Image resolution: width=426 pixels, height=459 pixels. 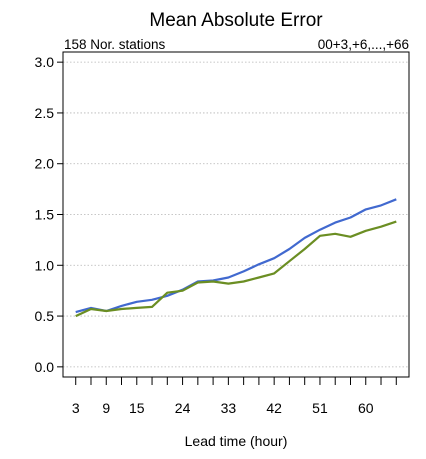 What do you see at coordinates (366, 408) in the screenshot?
I see `x-tick-label: 60` at bounding box center [366, 408].